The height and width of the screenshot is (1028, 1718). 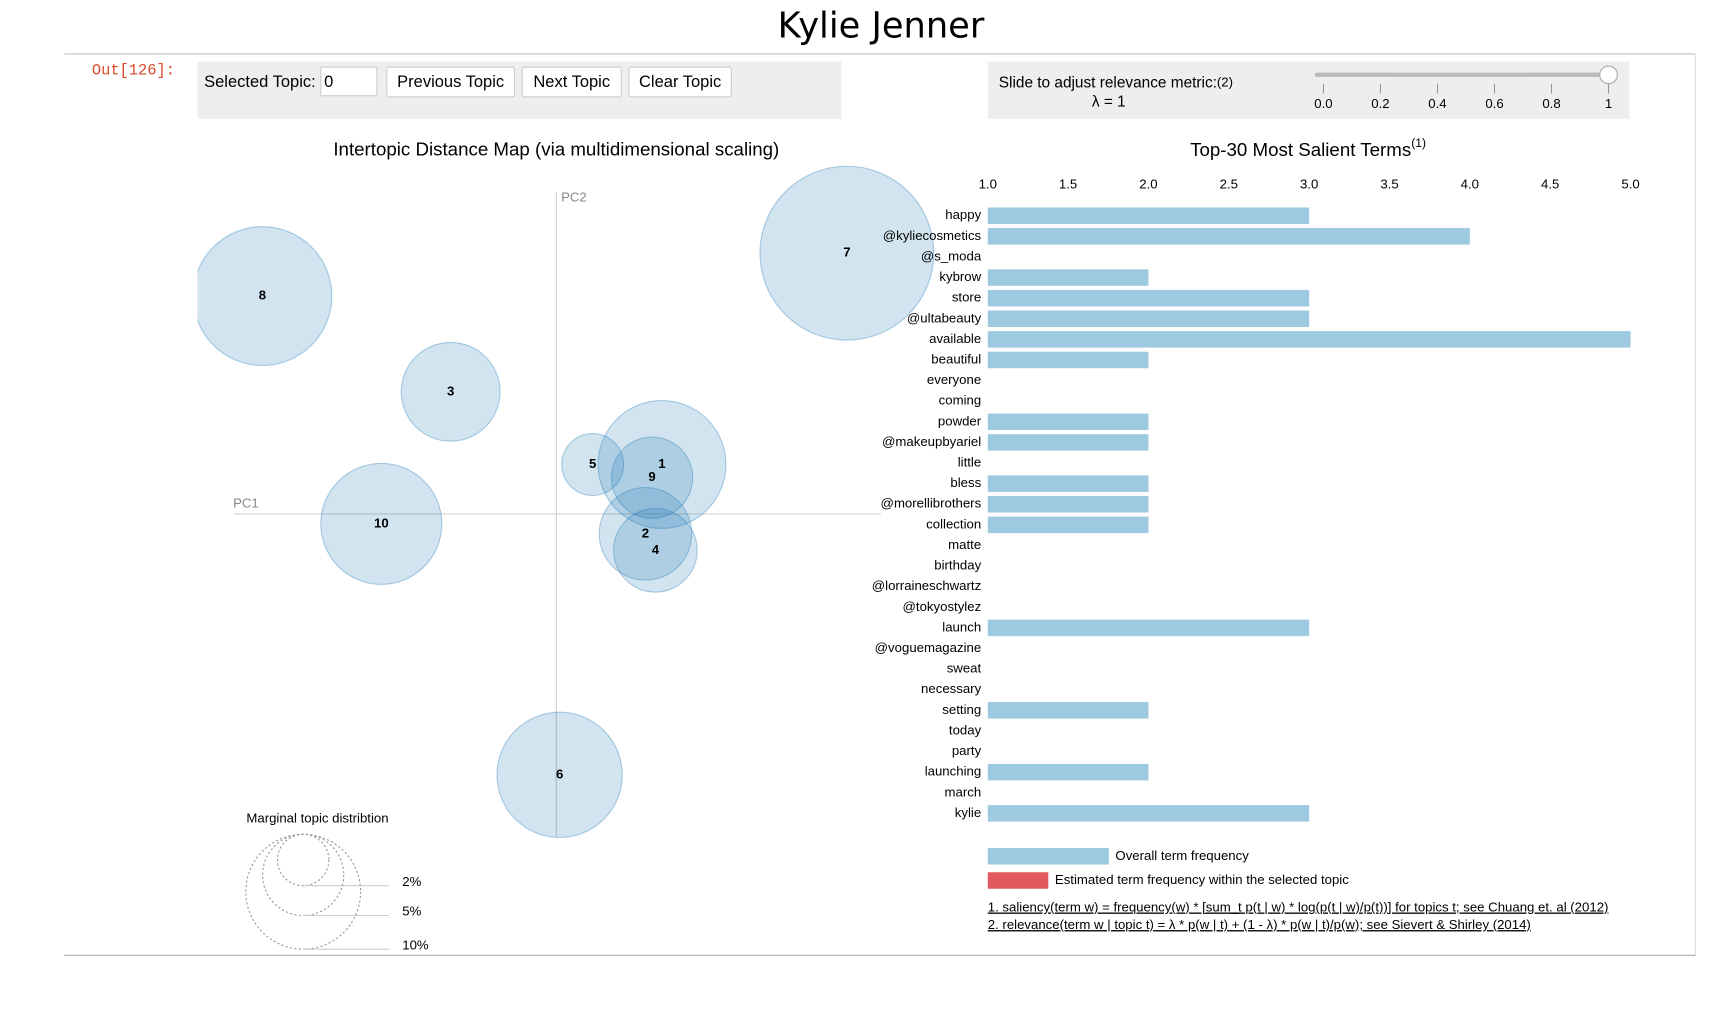 What do you see at coordinates (957, 565) in the screenshot?
I see `term-label: birthday` at bounding box center [957, 565].